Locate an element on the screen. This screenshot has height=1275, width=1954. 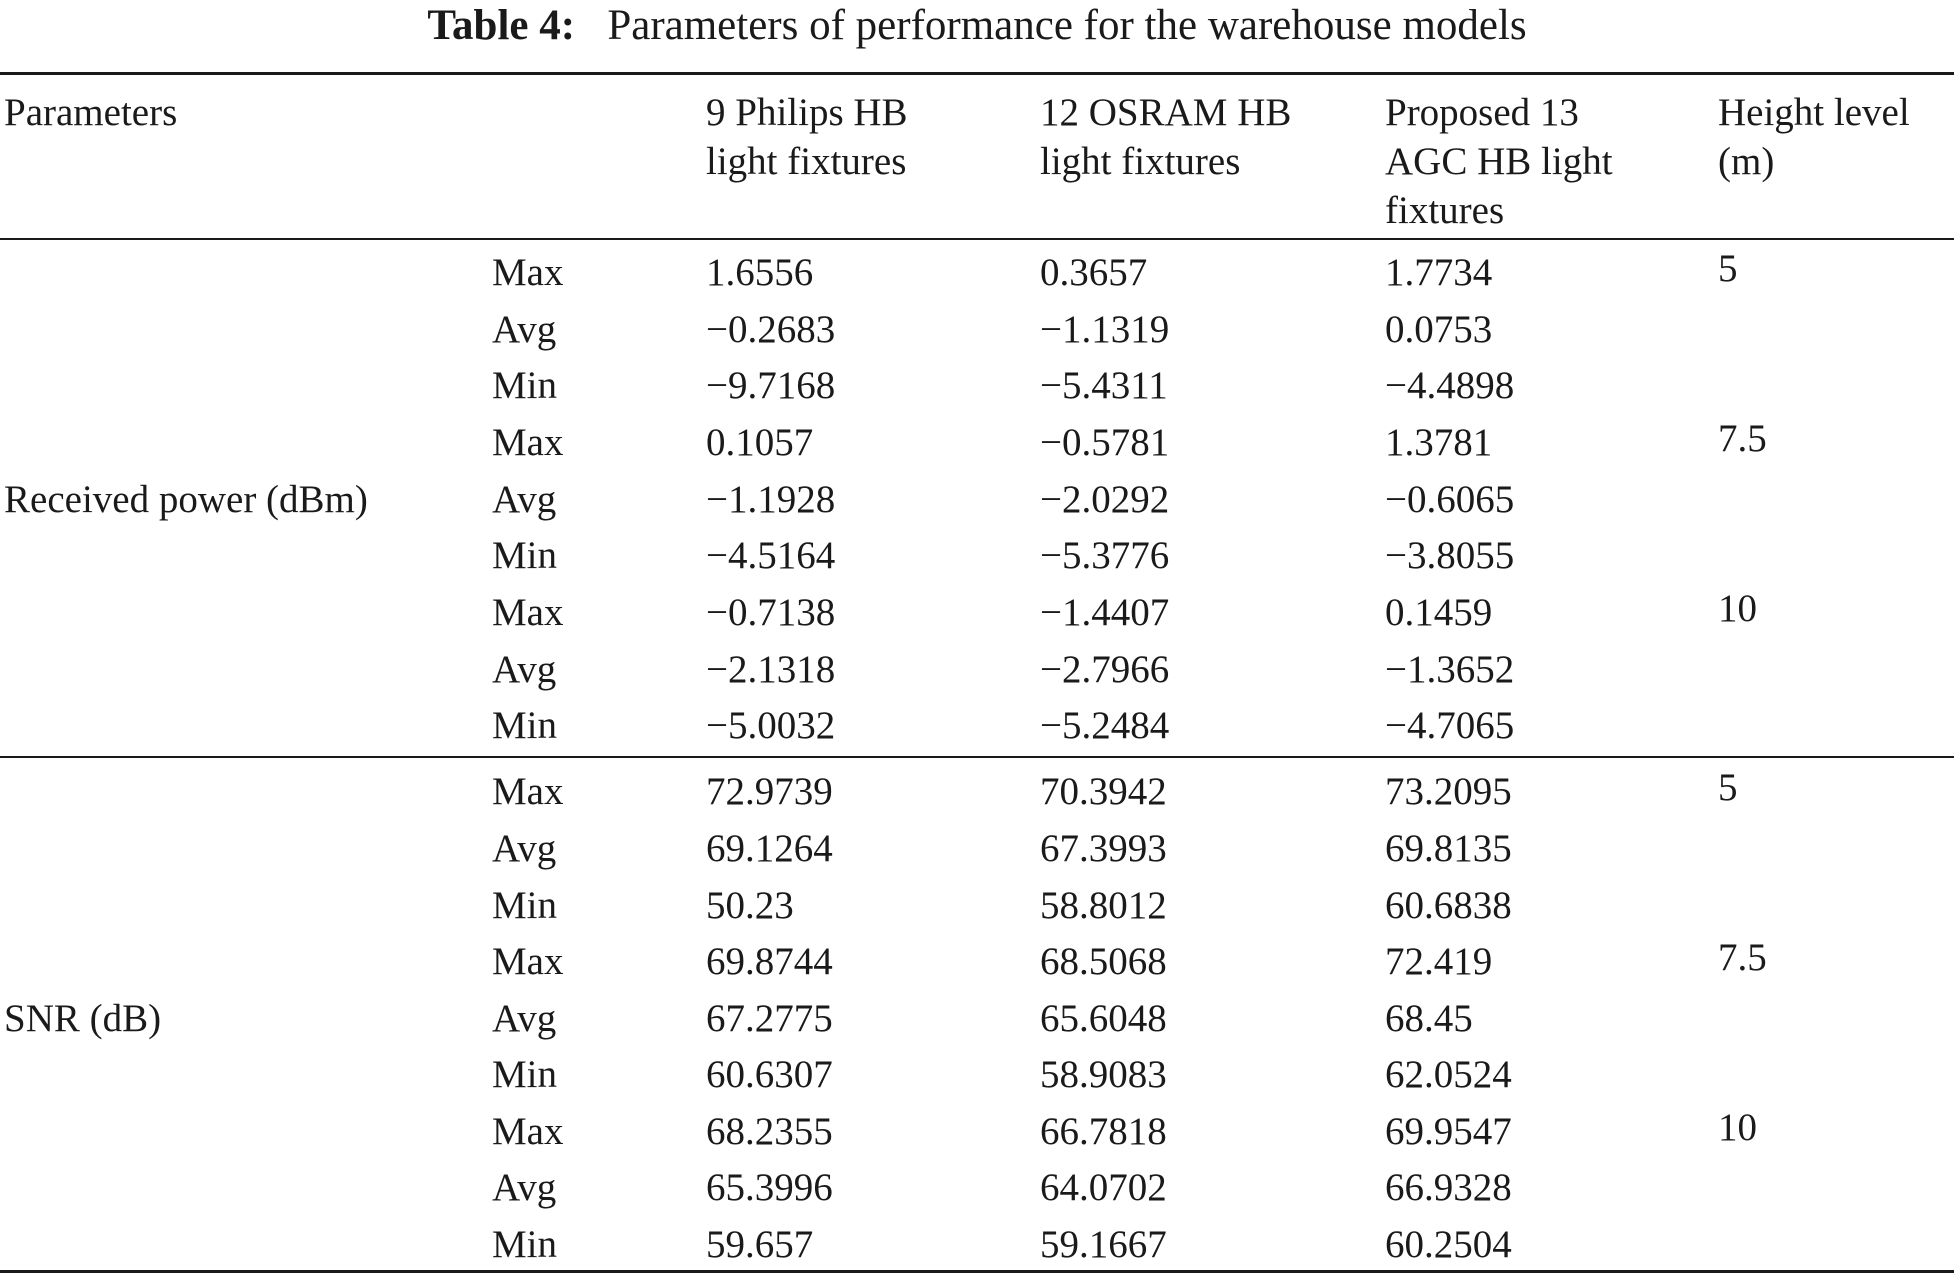
agc-value: 68.45 is located at coordinates (1429, 1018).